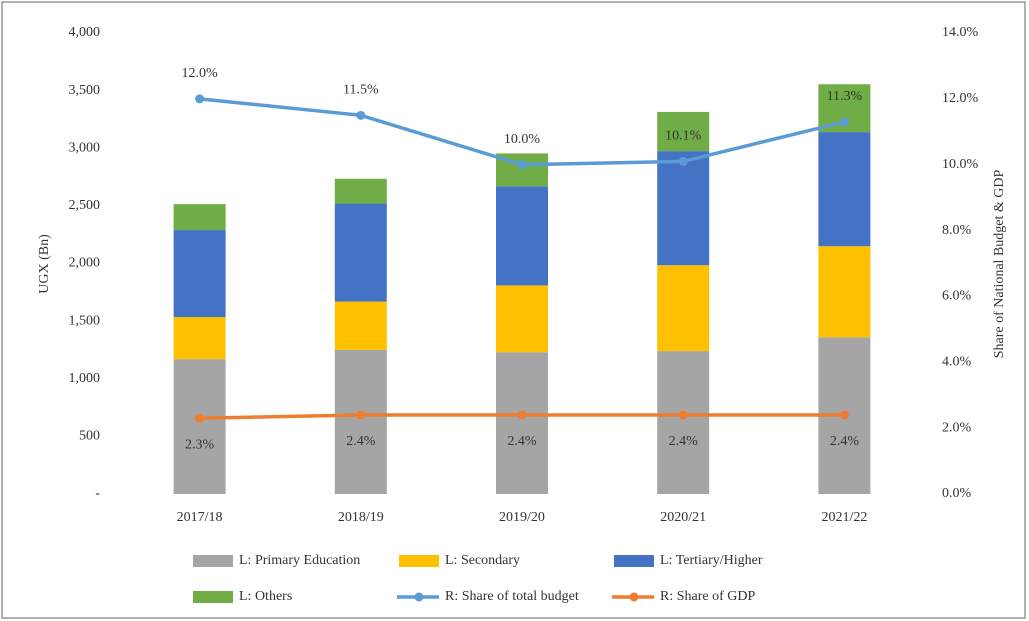  I want to click on x-tick-label: 2017/18, so click(200, 517).